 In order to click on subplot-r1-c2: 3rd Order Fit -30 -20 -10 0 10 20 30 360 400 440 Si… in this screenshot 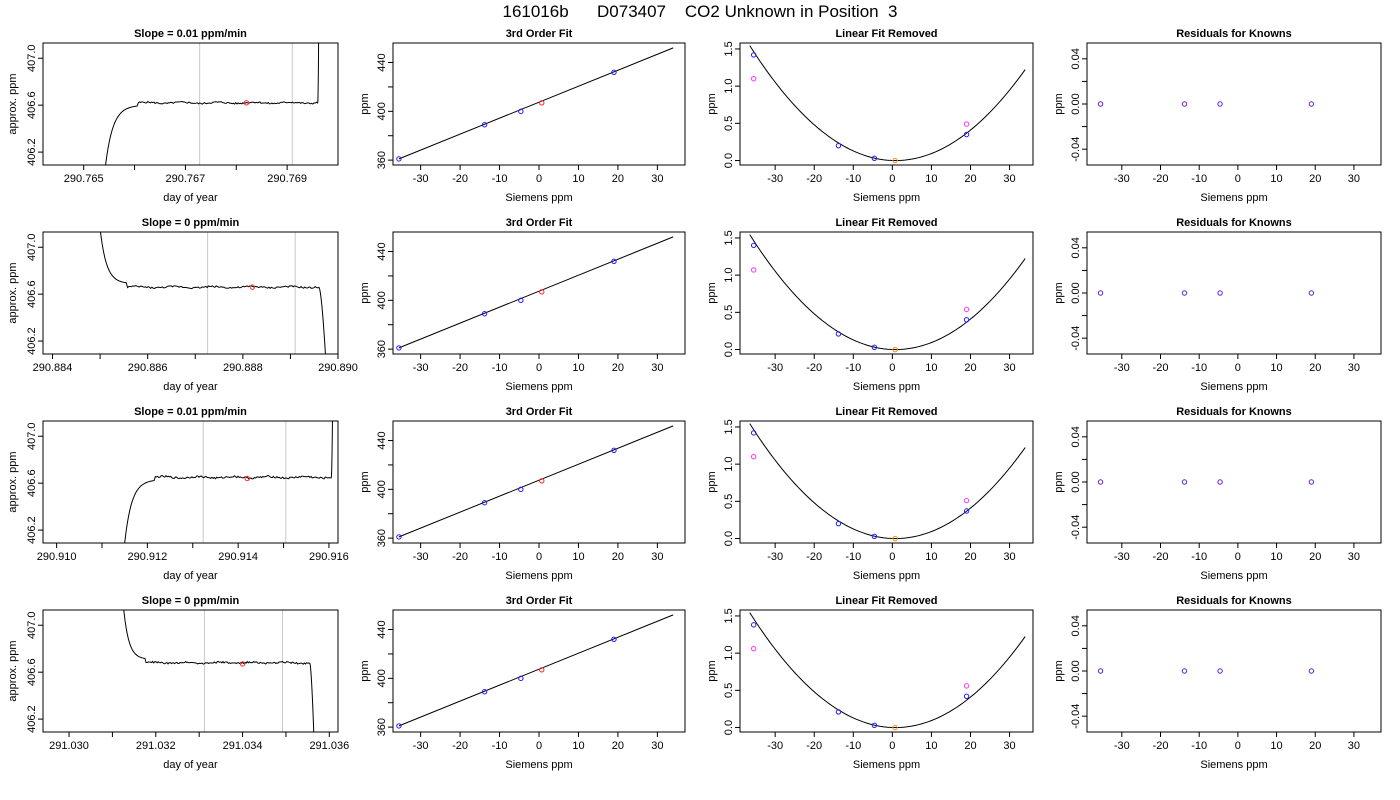, I will do `click(522, 116)`.